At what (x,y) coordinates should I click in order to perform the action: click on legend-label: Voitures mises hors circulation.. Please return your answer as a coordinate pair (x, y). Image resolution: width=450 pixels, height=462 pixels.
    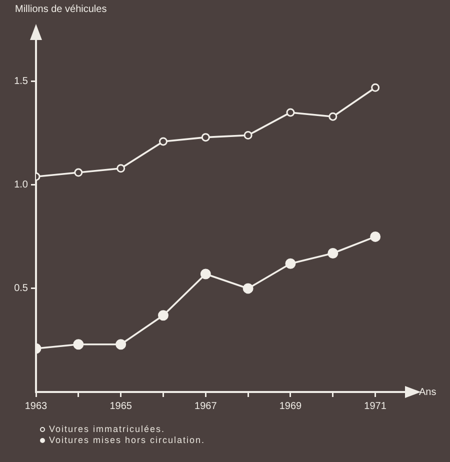
    Looking at the image, I should click on (127, 440).